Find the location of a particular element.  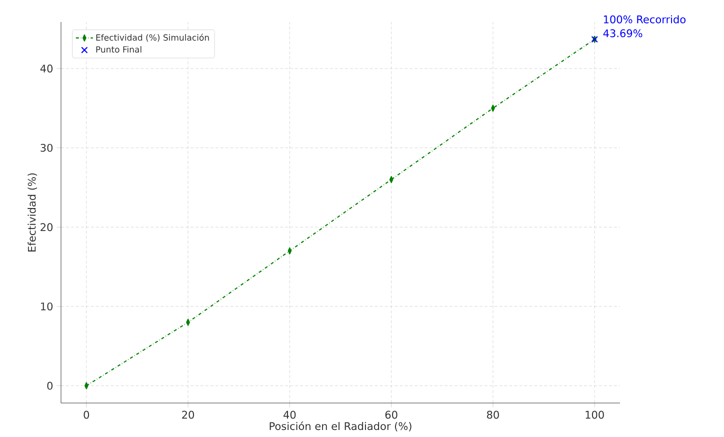

y-tick-label: 40 is located at coordinates (46, 68).